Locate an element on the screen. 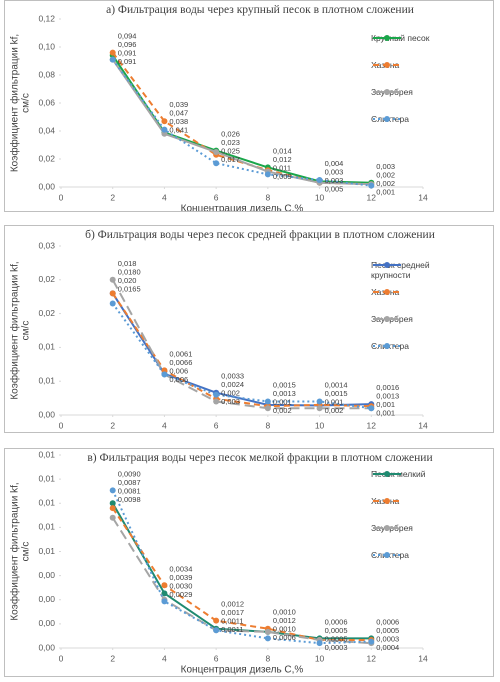 This screenshot has width=500, height=682. y-tick-label: 0,08 is located at coordinates (46, 74).